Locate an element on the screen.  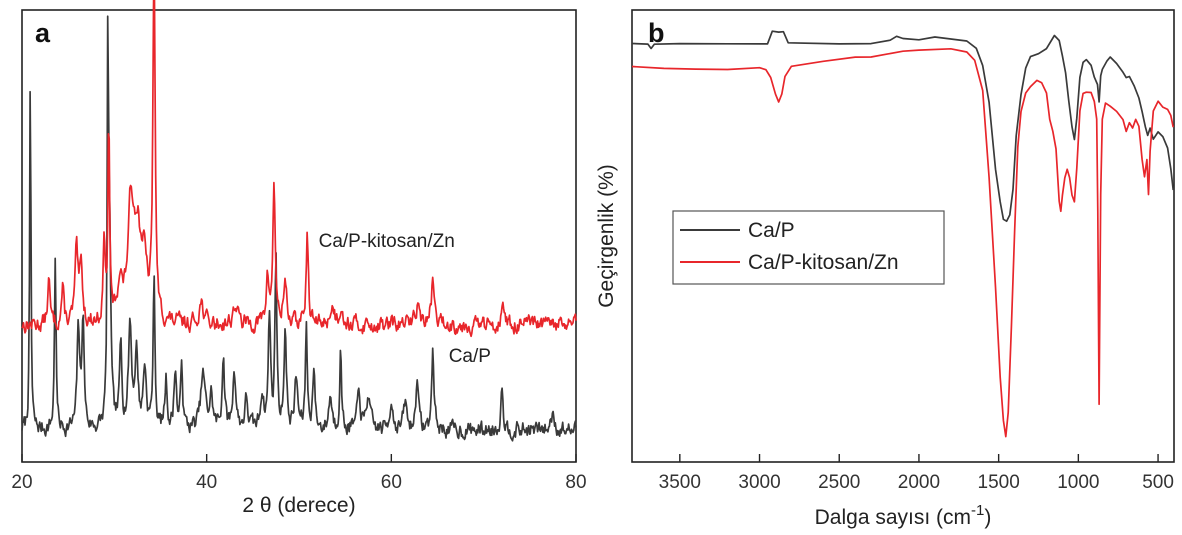
panel-b-x-ticks: 3500 3000 2500 2000 1500 1000 500 is located at coordinates (916, 473).